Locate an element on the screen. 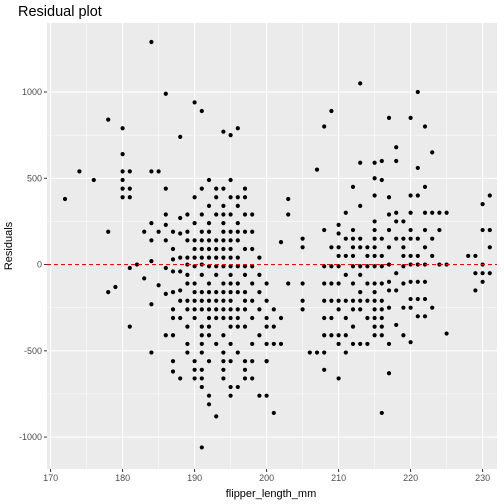  x-axis-ticks: 170 180 190 200 210 220 230 is located at coordinates (266, 476).